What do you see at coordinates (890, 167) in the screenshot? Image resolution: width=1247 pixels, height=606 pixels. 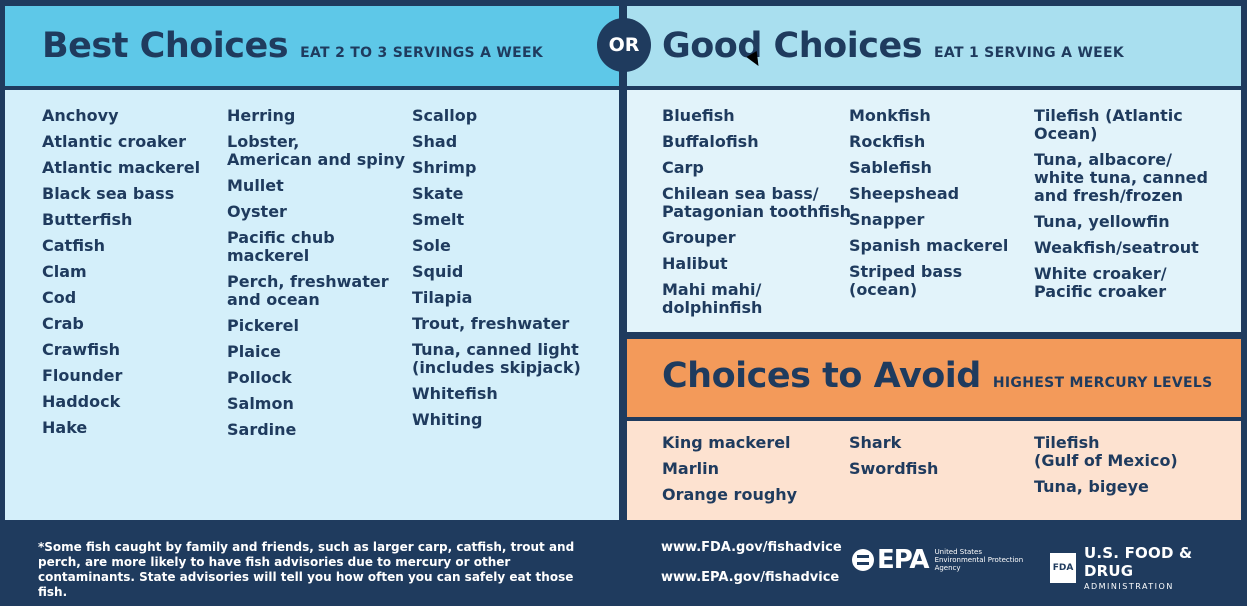 I see `fish-item: Sablefish` at bounding box center [890, 167].